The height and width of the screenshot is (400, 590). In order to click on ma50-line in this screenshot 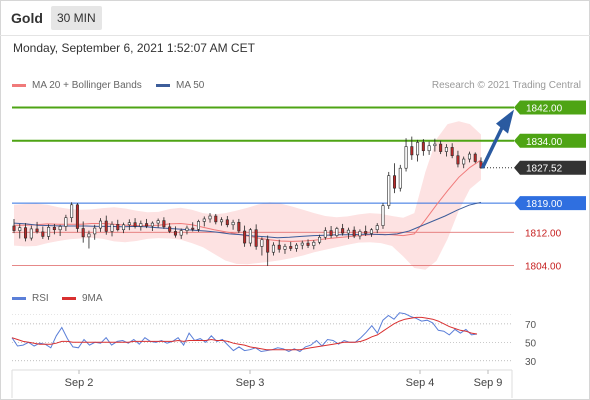, I will do `click(247, 220)`.